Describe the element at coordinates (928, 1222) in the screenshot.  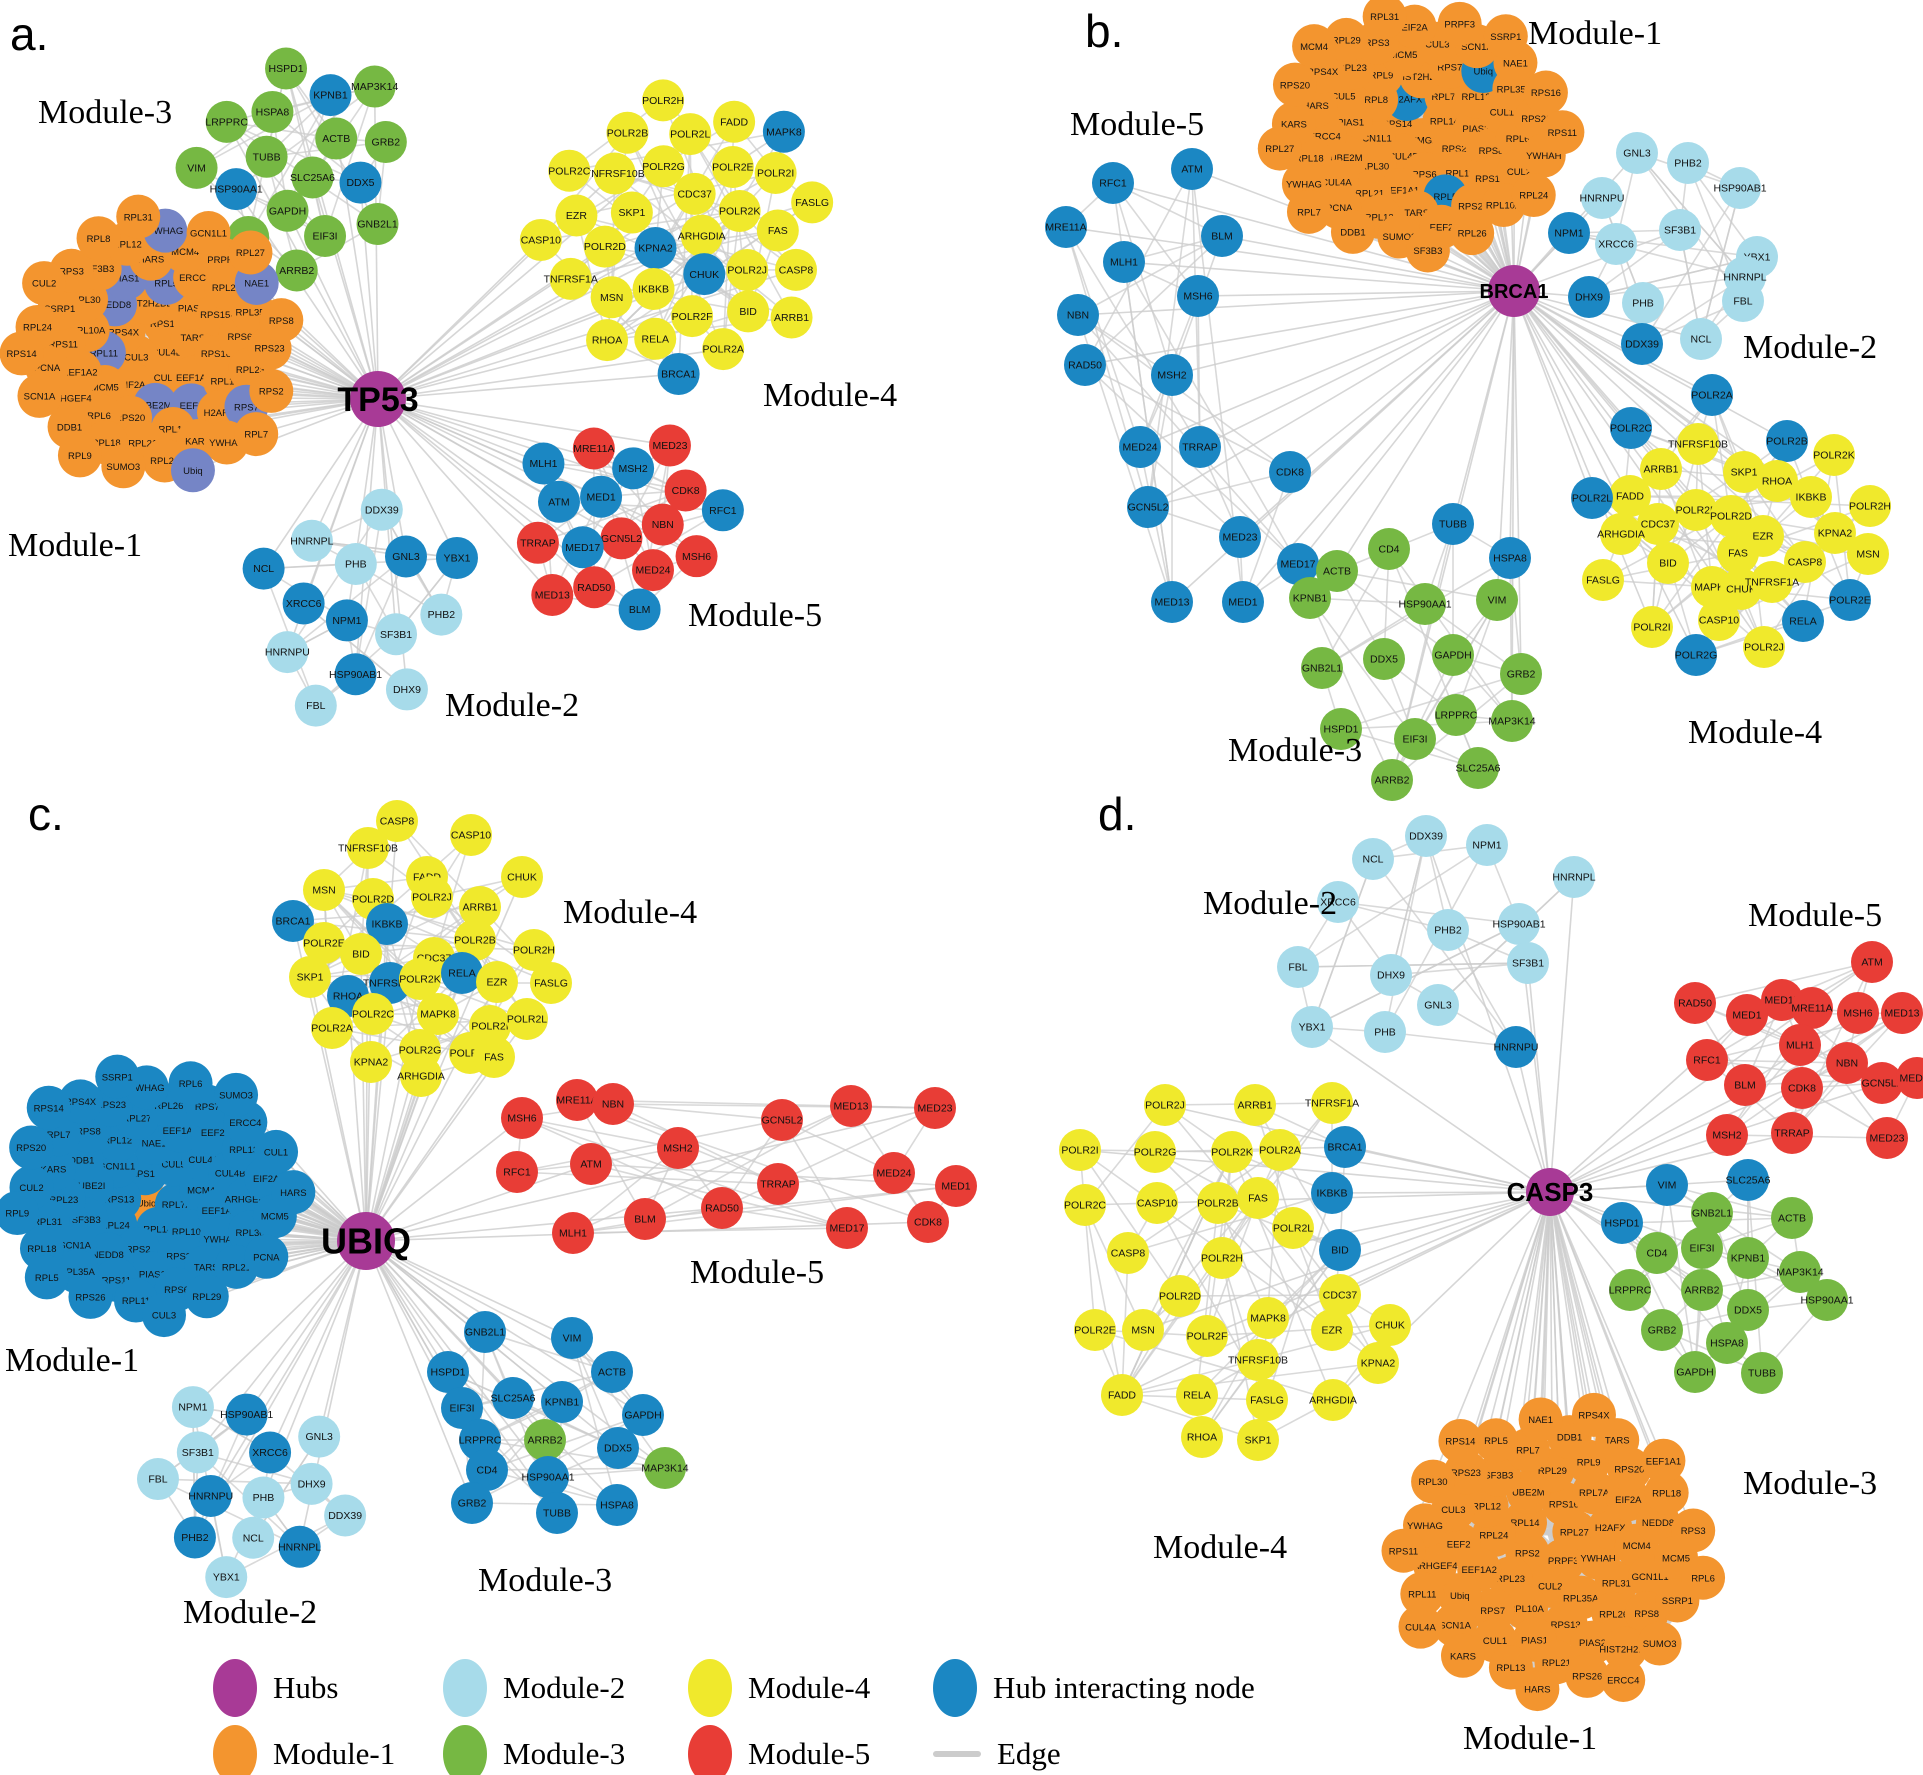
I see `node-cdk8: CDK8` at that location.